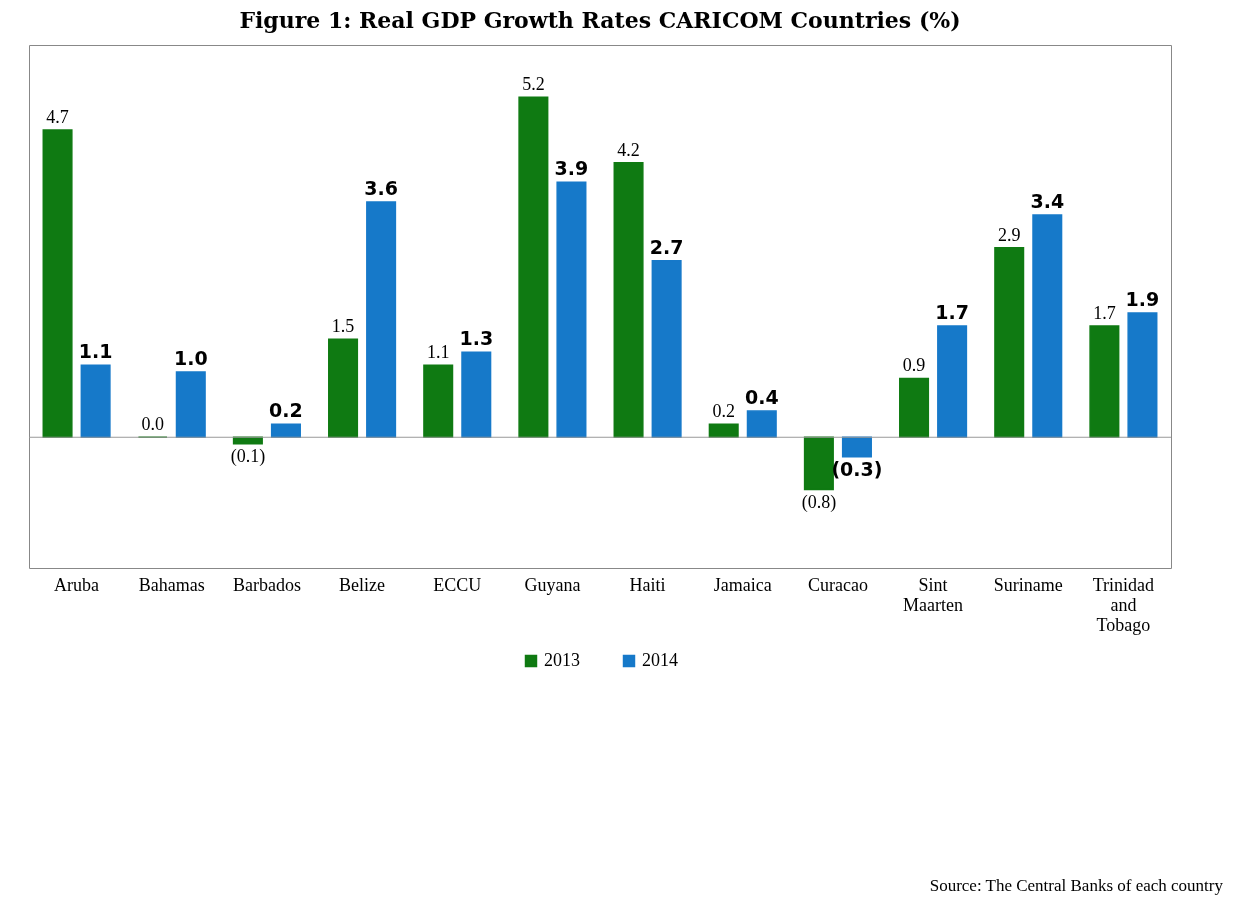  What do you see at coordinates (190, 357) in the screenshot?
I see `data-label: 1.0` at bounding box center [190, 357].